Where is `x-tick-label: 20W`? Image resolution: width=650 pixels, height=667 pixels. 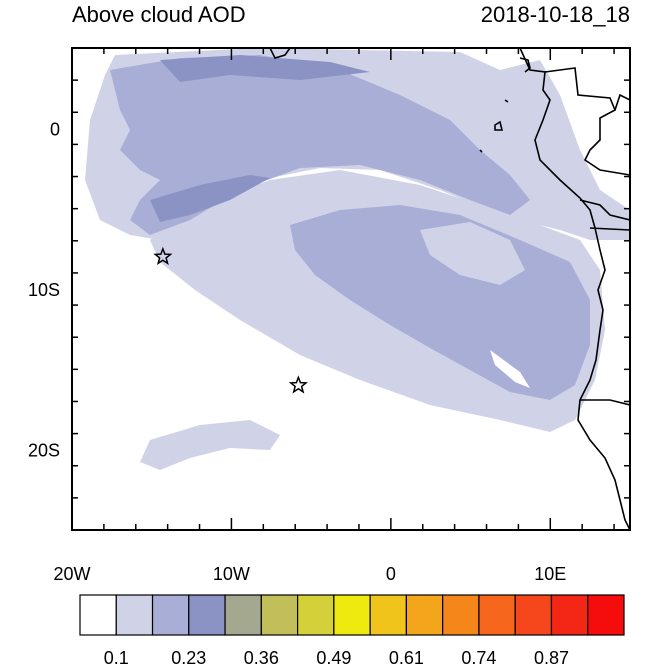 x-tick-label: 20W is located at coordinates (71, 574).